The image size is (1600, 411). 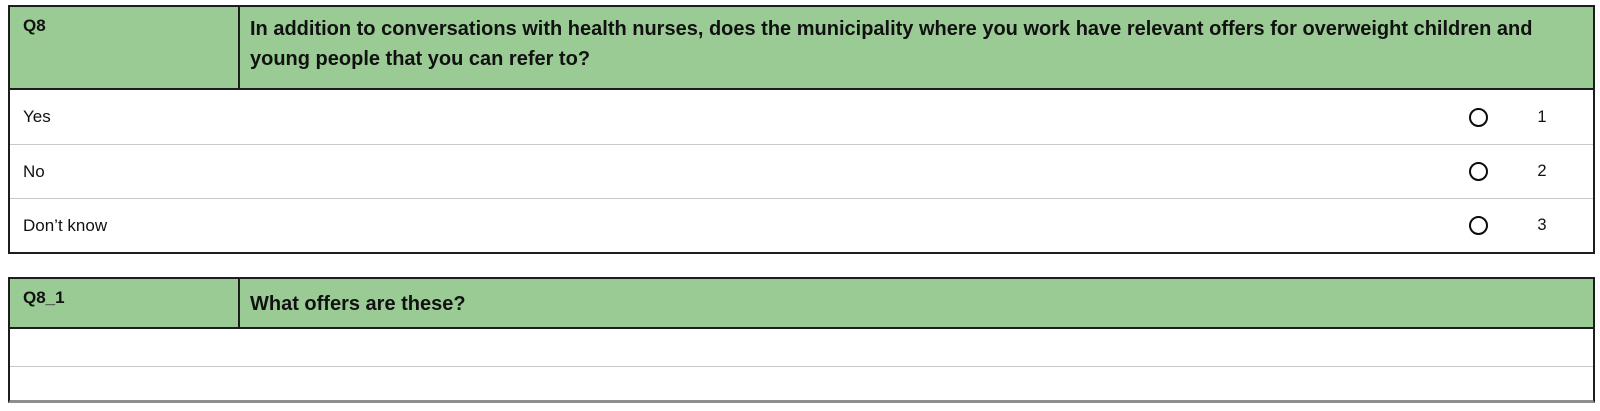 What do you see at coordinates (801, 225) in the screenshot?
I see `option-row-dont-know: Don’t know 3` at bounding box center [801, 225].